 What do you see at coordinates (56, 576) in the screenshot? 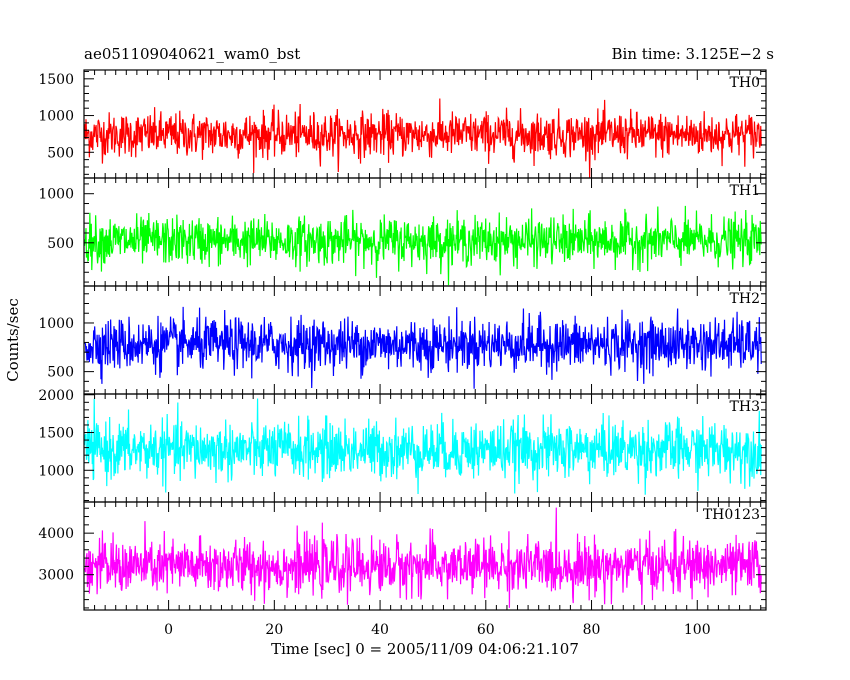
I see `y-tick-label: 3000` at bounding box center [56, 576].